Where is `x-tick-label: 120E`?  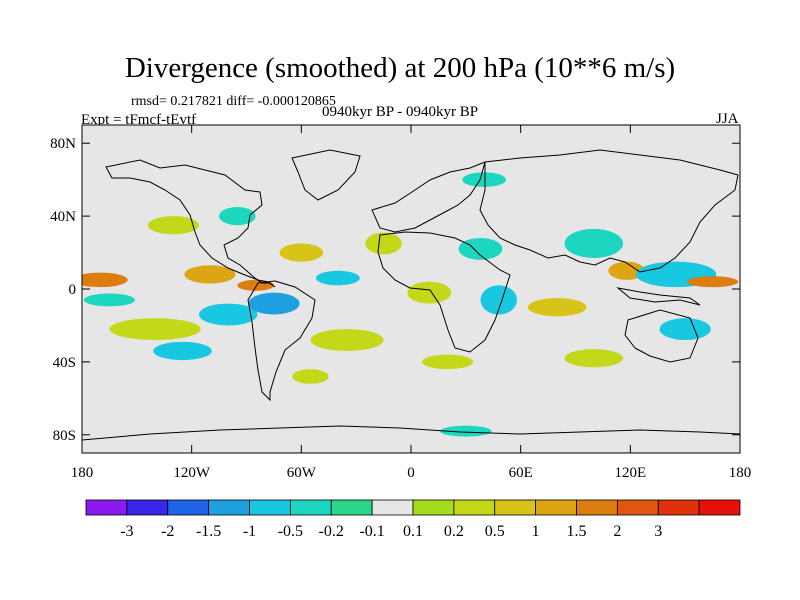
x-tick-label: 120E is located at coordinates (630, 473).